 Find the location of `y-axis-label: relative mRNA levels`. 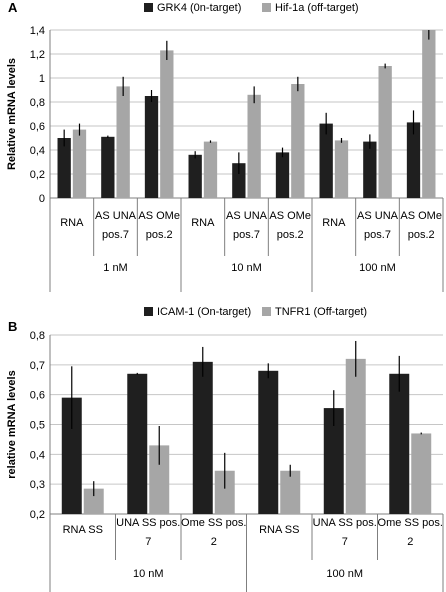

y-axis-label: relative mRNA levels is located at coordinates (12, 424).